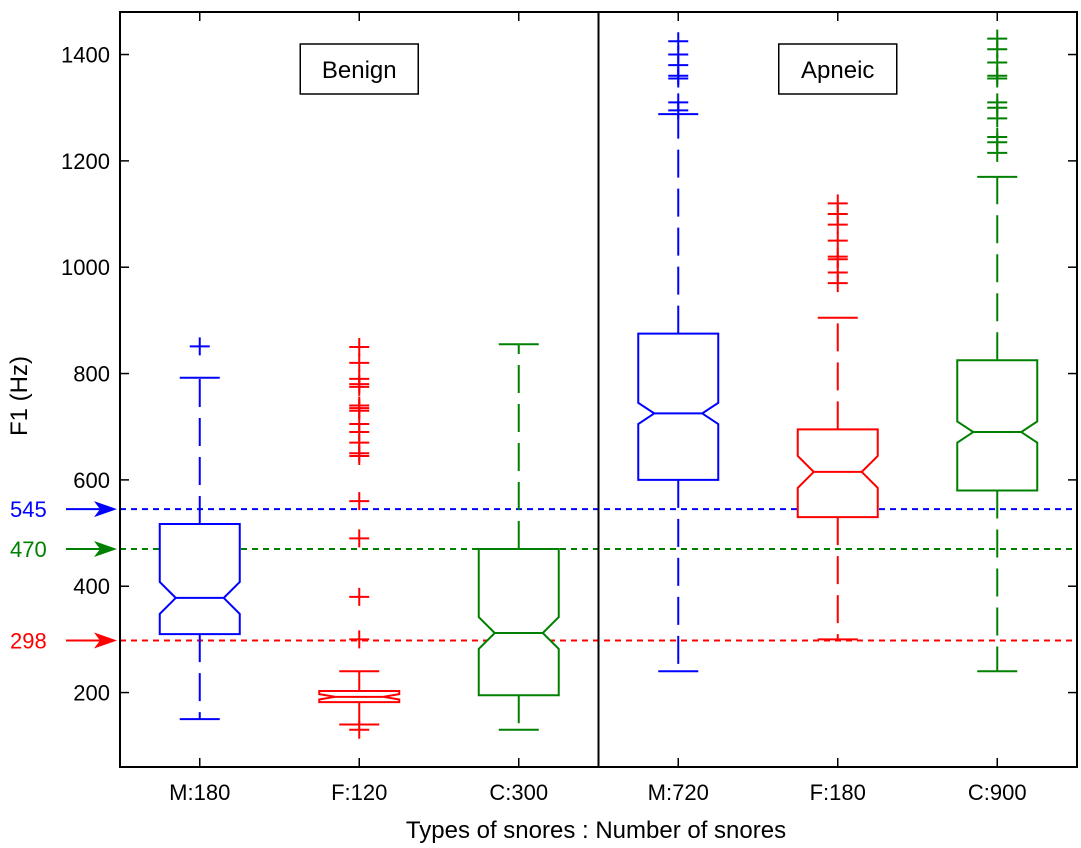  I want to click on y-tick-label: 800, so click(91, 374).